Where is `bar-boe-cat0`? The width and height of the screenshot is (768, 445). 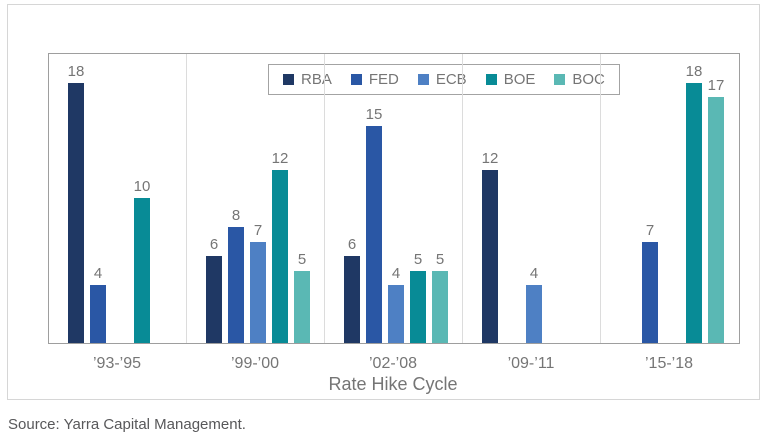 bar-boe-cat0 is located at coordinates (142, 270).